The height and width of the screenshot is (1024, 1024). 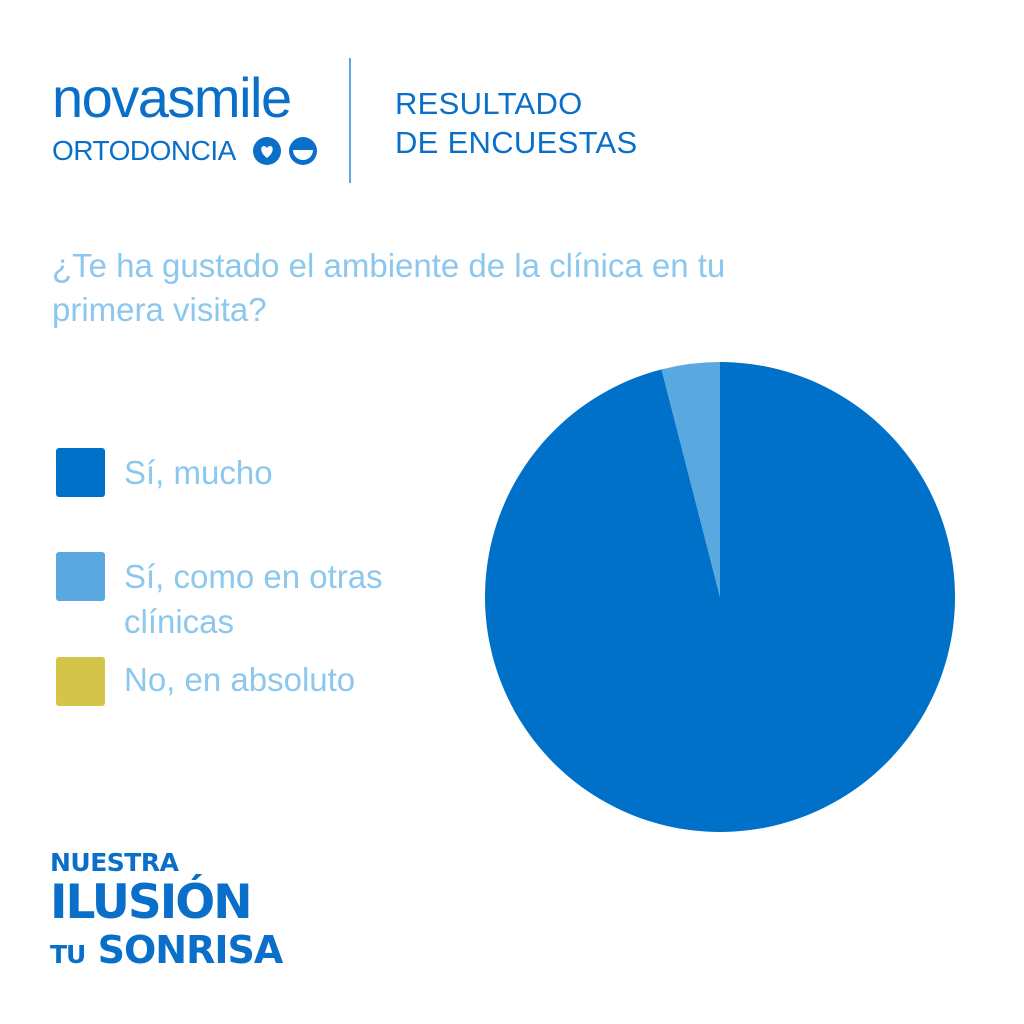 What do you see at coordinates (172, 97) in the screenshot?
I see `brand-name: novasmile` at bounding box center [172, 97].